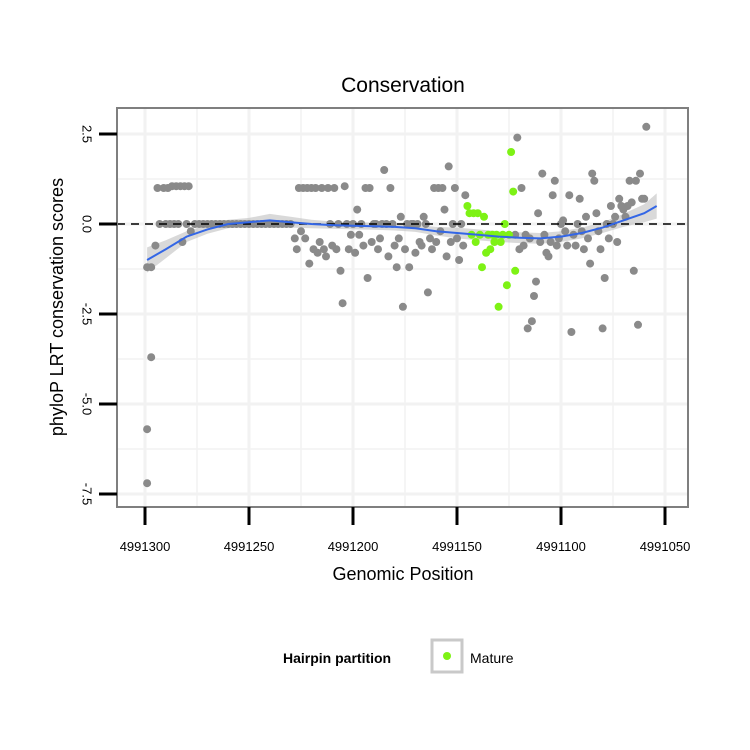  What do you see at coordinates (87, 314) in the screenshot?
I see `y-tick-label: -2.5` at bounding box center [87, 314].